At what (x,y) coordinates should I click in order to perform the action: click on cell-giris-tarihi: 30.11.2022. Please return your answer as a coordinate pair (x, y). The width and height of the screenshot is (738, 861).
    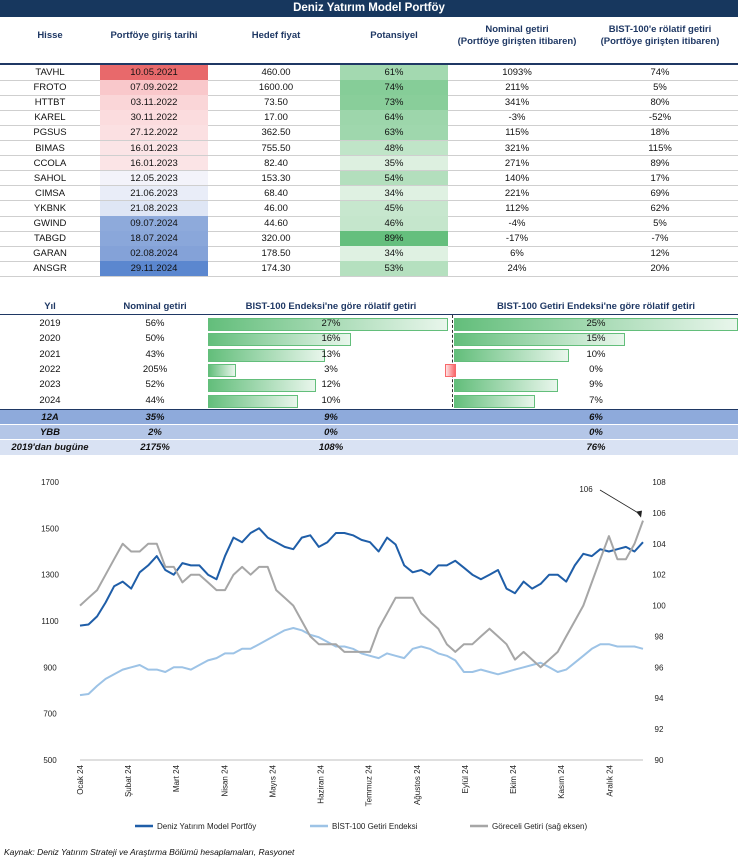
    Looking at the image, I should click on (154, 118).